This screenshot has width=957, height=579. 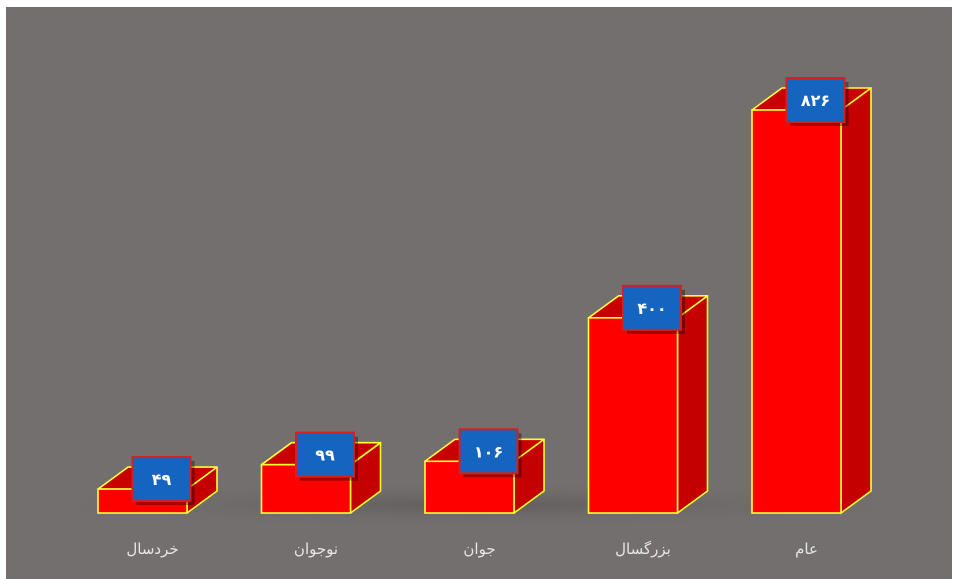 What do you see at coordinates (856, 300) in the screenshot?
I see `bar-side-face` at bounding box center [856, 300].